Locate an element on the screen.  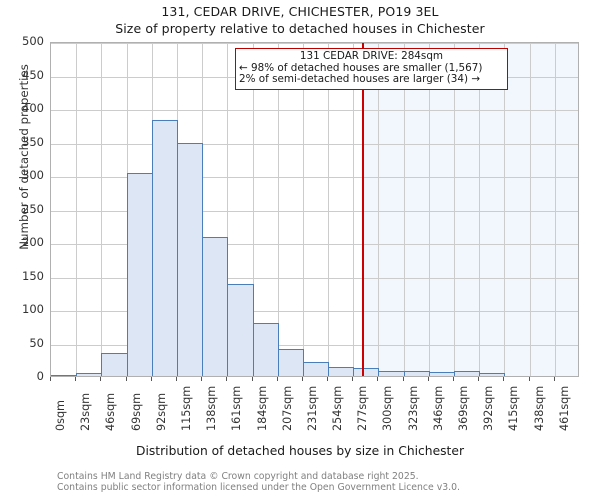
y-tick-label: 0 is located at coordinates (40, 376).